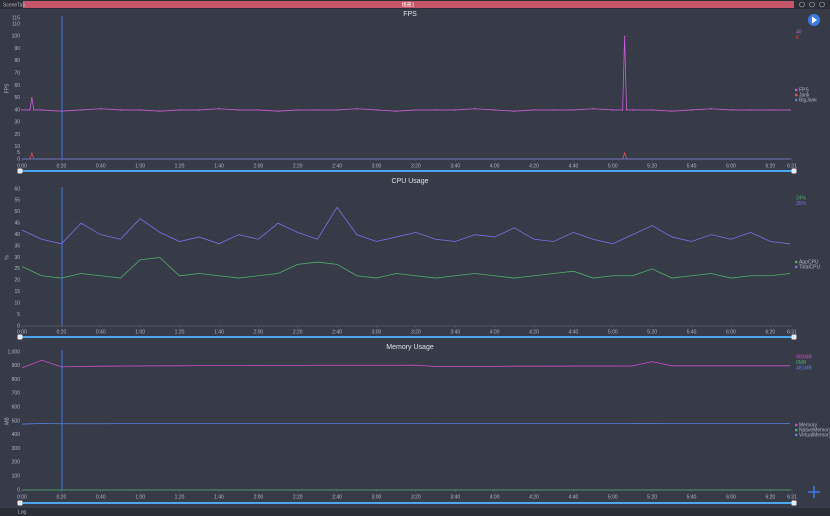 The image size is (830, 516). What do you see at coordinates (801, 204) in the screenshot?
I see `current-value: 35%` at bounding box center [801, 204].